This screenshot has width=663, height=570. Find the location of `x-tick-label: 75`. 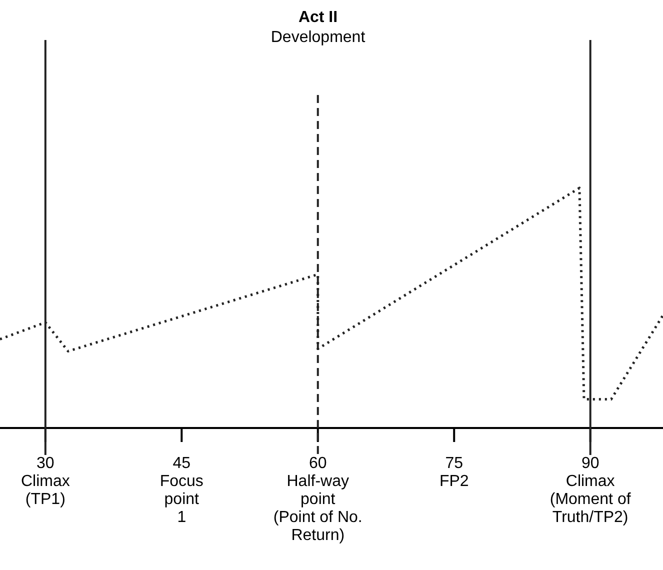

x-tick-label: 75 is located at coordinates (454, 463).